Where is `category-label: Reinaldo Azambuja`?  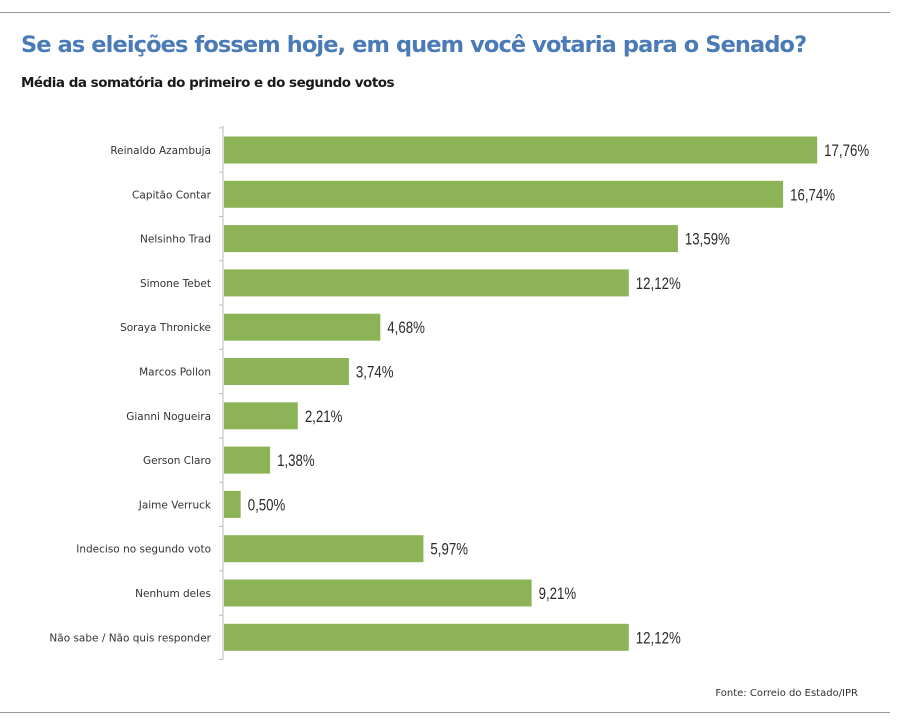
category-label: Reinaldo Azambuja is located at coordinates (160, 151).